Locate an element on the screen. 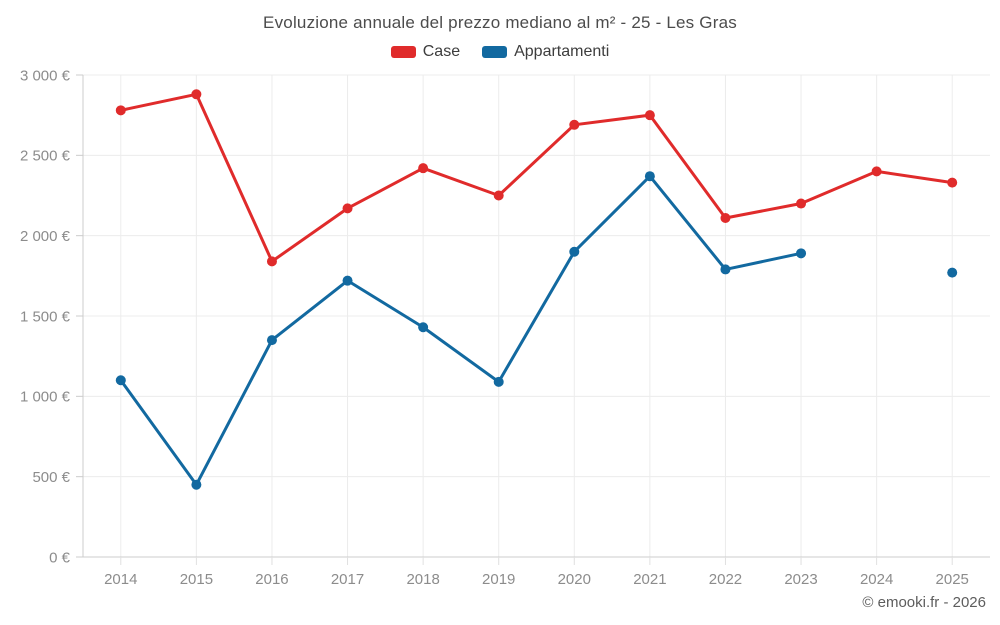 The height and width of the screenshot is (625, 1000). x-tick-label: 2021 is located at coordinates (649, 579).